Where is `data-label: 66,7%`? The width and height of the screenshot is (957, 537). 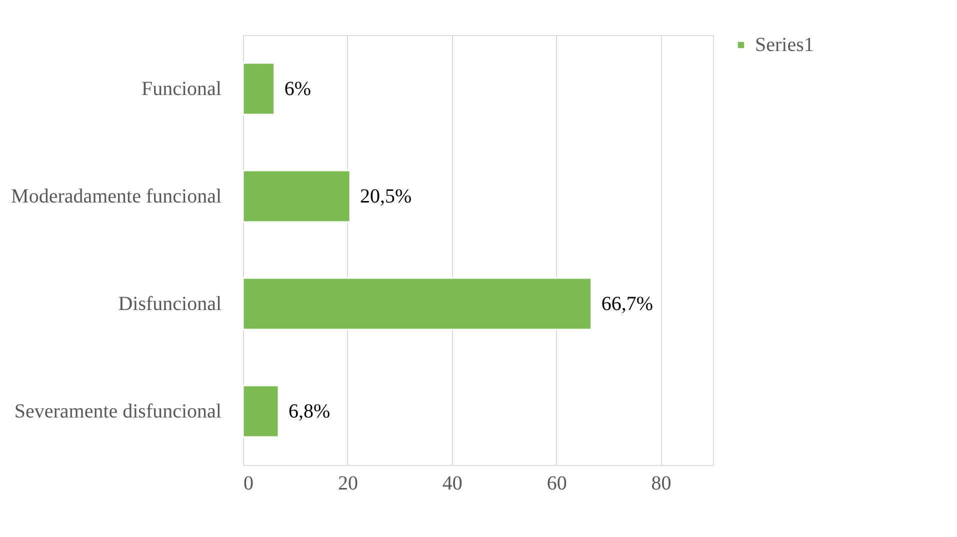 data-label: 66,7% is located at coordinates (627, 303).